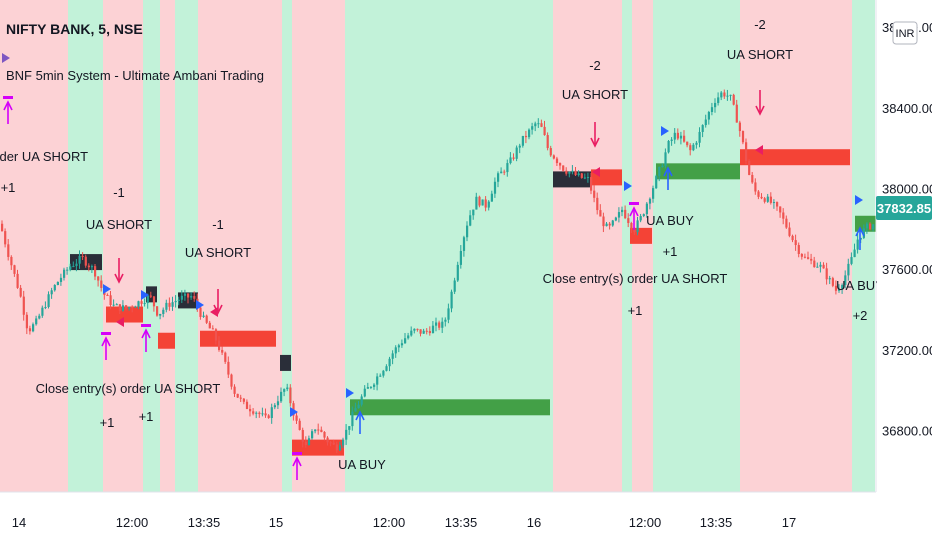  I want to click on position-bar-long, so click(450, 407).